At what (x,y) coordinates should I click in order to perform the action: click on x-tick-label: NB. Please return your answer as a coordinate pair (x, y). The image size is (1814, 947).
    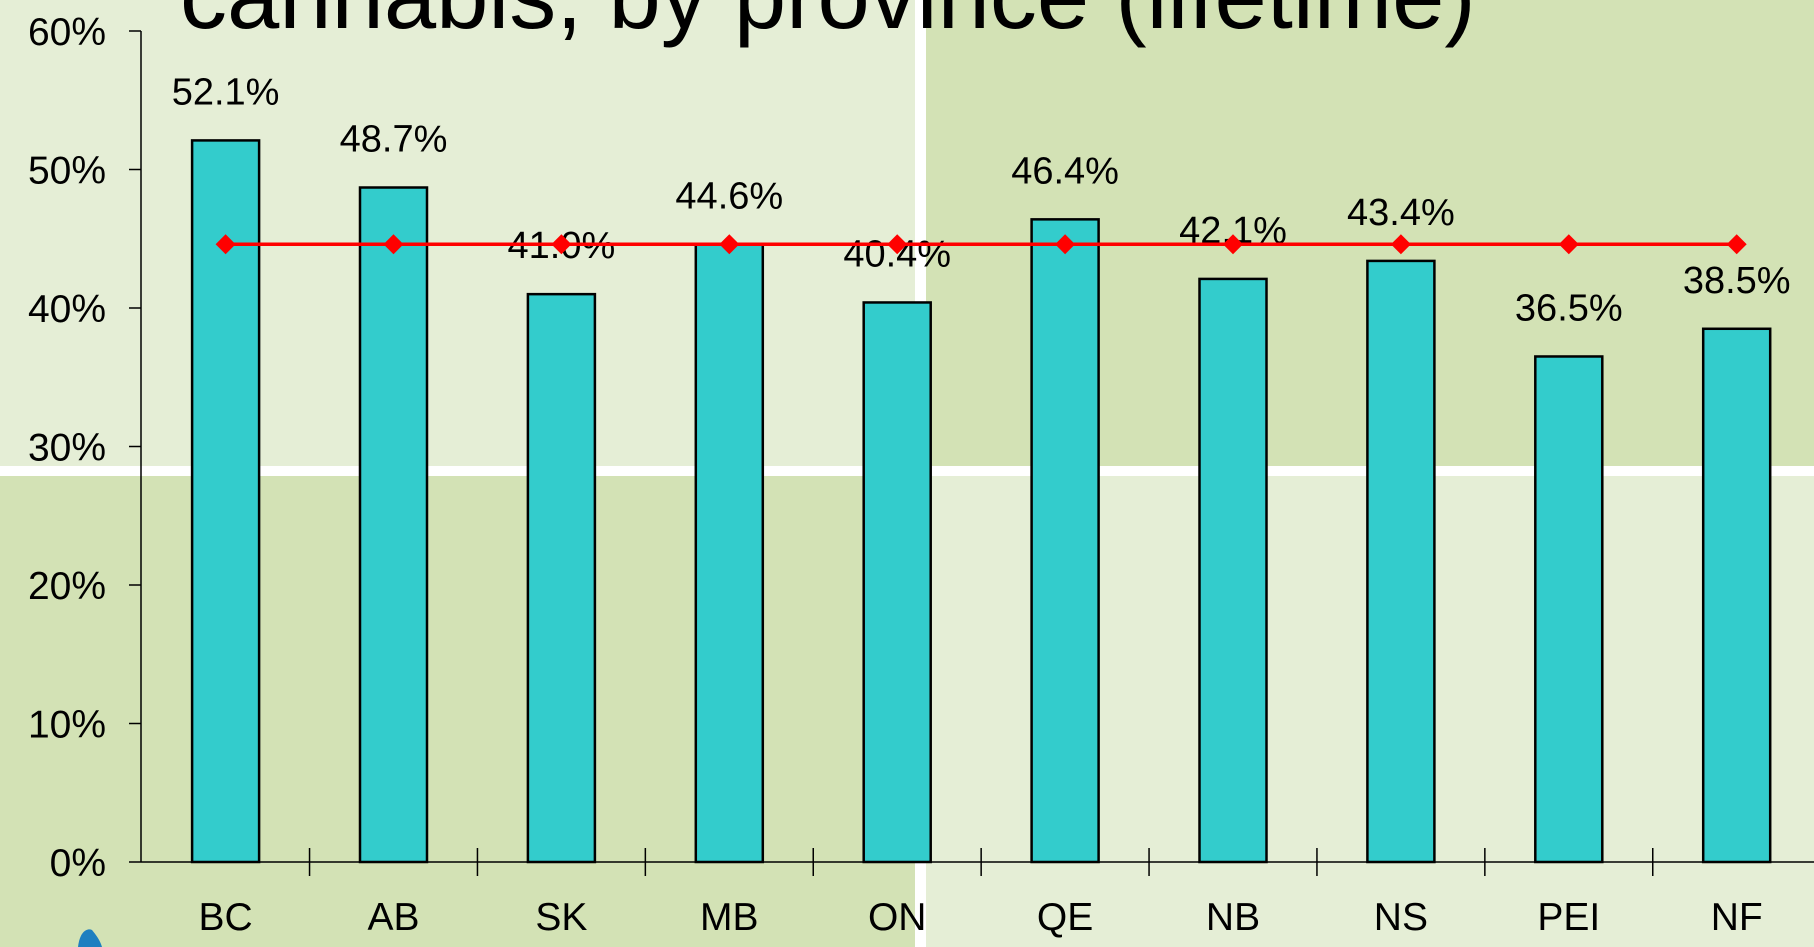
    Looking at the image, I should click on (1233, 917).